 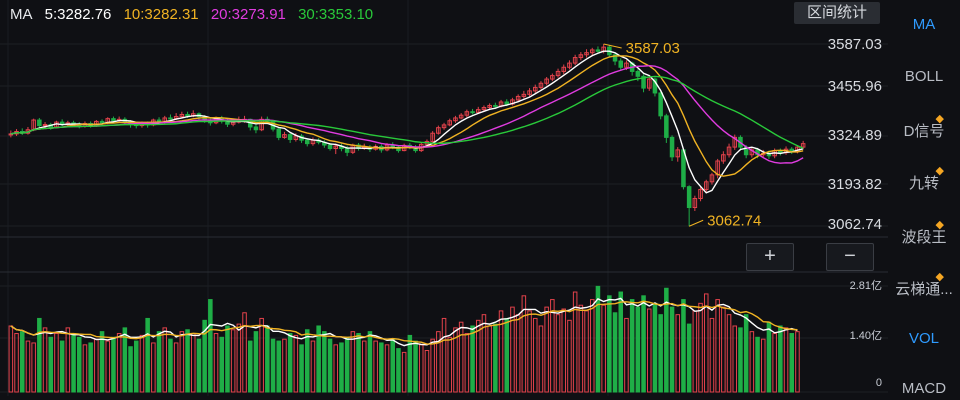 I want to click on sidebar-item-boll: BOLL, so click(x=924, y=76).